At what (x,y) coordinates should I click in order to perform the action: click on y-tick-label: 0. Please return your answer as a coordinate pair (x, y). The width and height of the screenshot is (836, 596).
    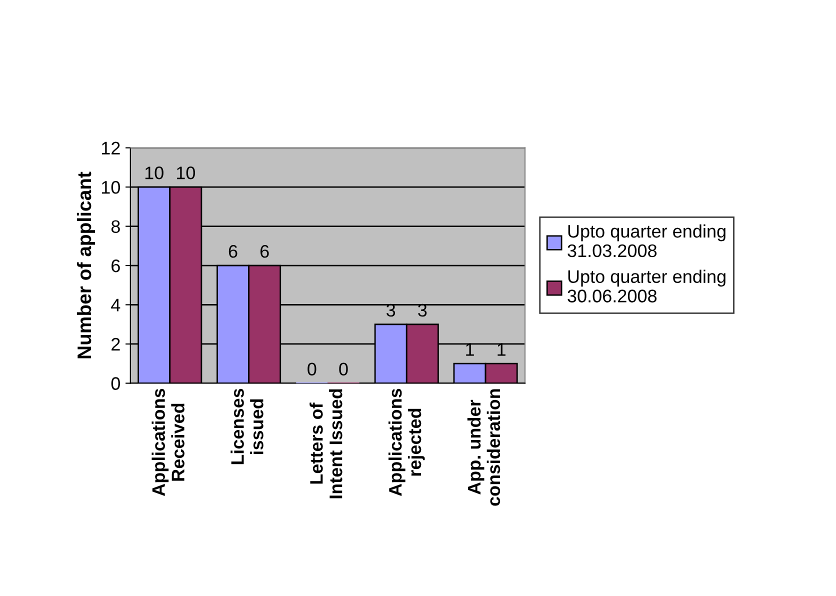
    Looking at the image, I should click on (115, 383).